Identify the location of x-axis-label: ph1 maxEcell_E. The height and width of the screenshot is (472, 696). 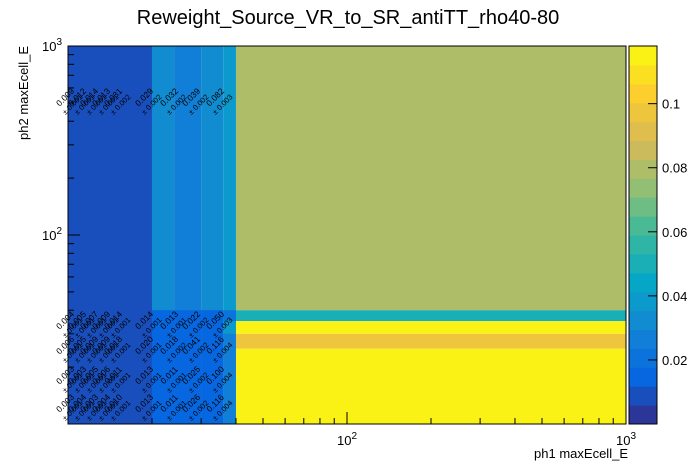
(581, 453).